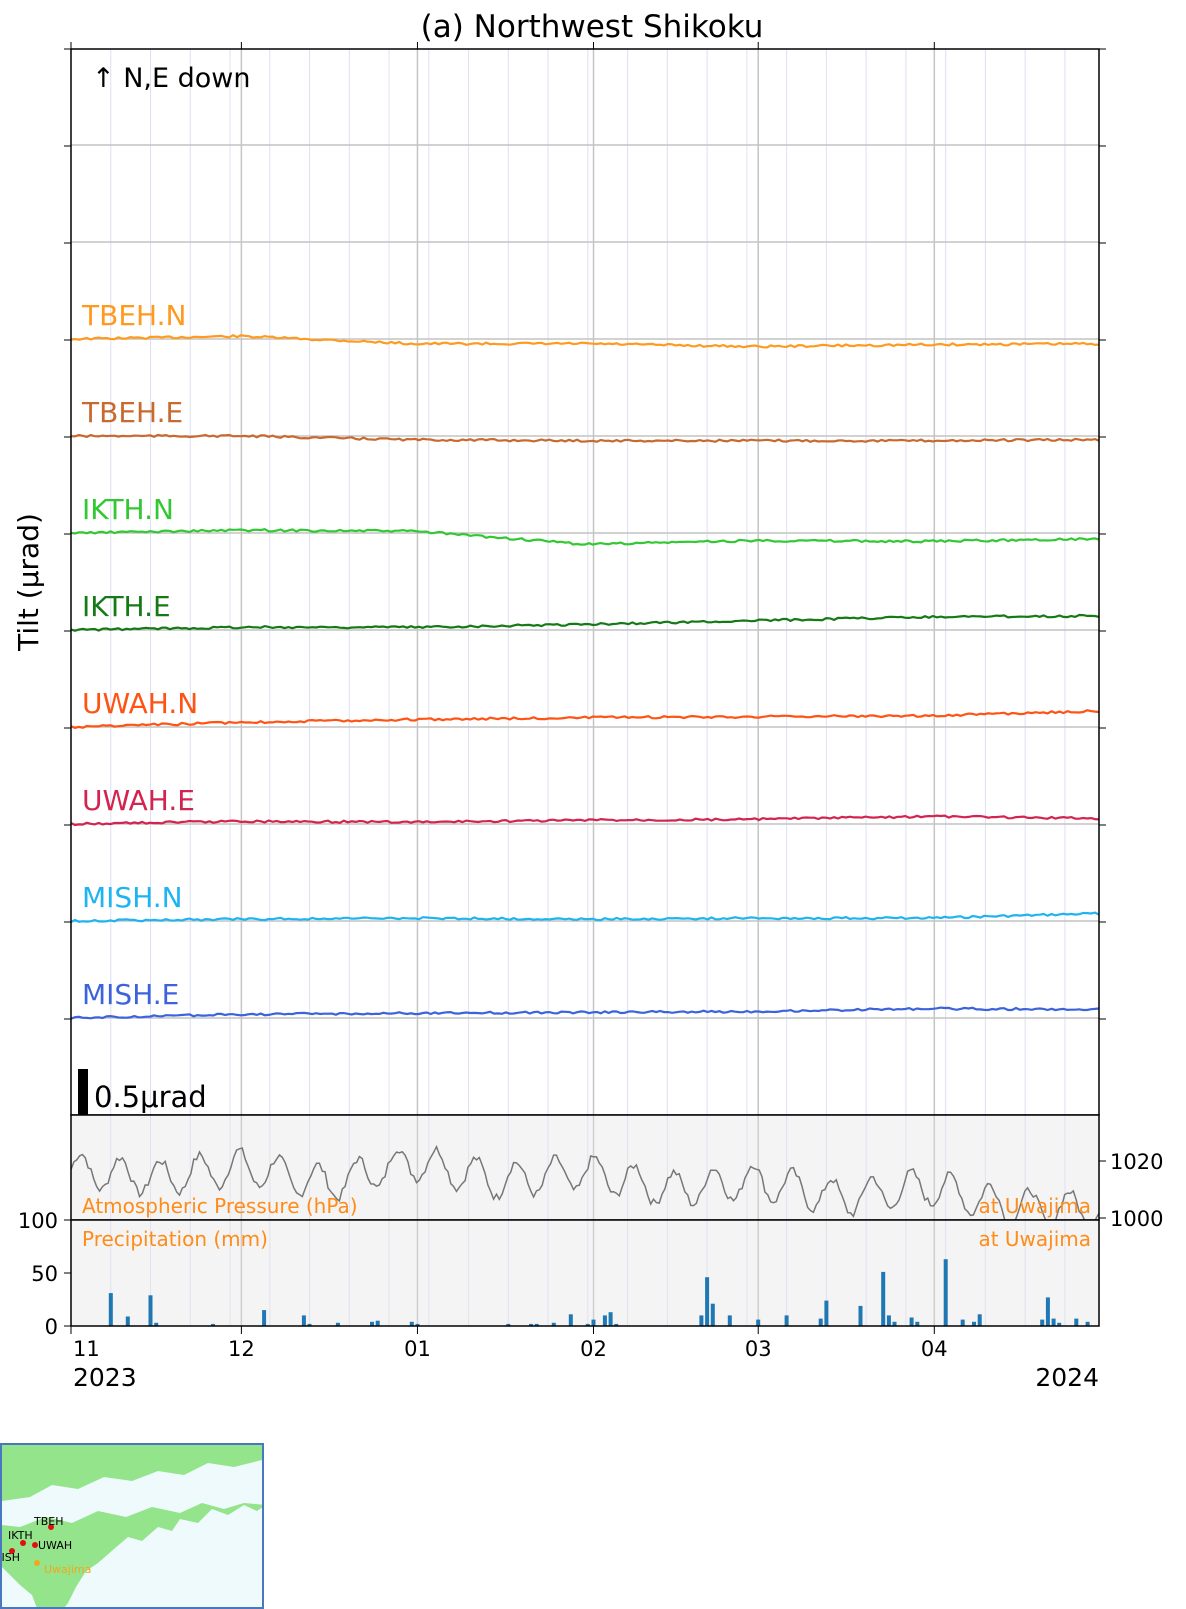  Describe the element at coordinates (11, 1557) in the screenshot. I see `map-label-mish: MISH` at that location.